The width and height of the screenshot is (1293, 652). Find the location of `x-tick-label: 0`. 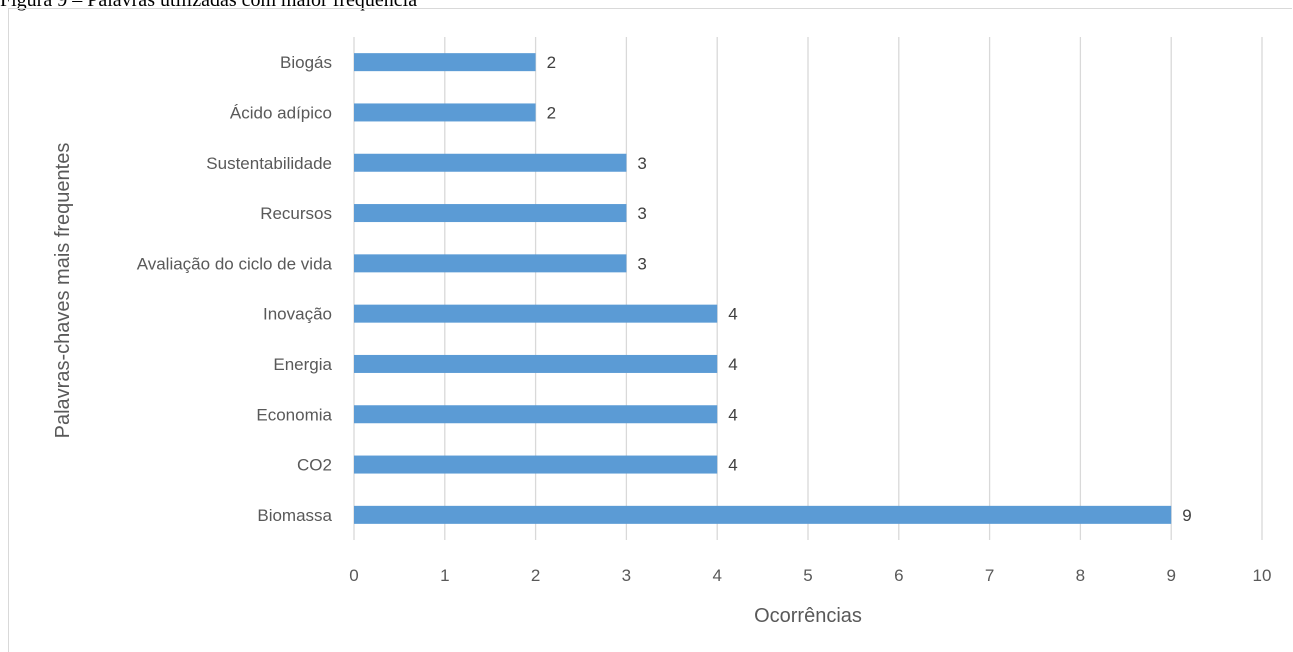

x-tick-label: 0 is located at coordinates (353, 575).